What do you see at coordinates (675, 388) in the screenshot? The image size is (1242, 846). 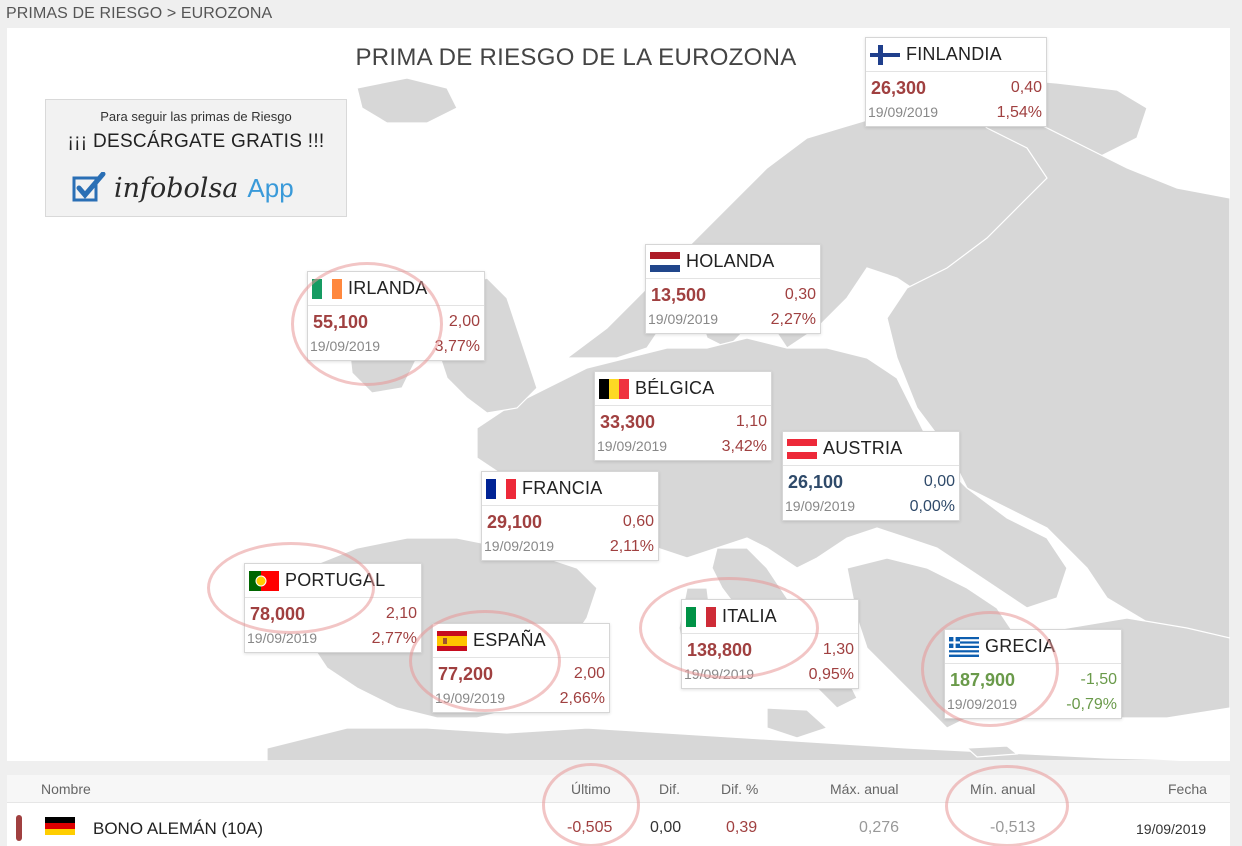 I see `country-name: BÉLGICA` at bounding box center [675, 388].